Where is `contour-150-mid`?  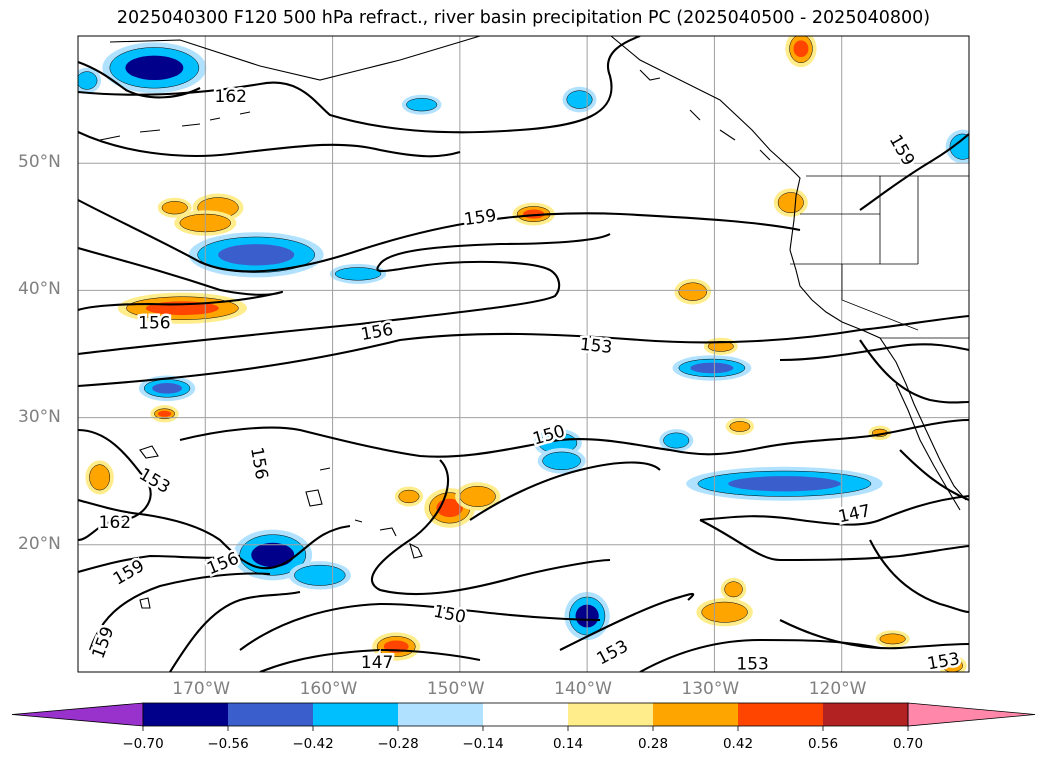
contour-150-mid is located at coordinates (574, 438).